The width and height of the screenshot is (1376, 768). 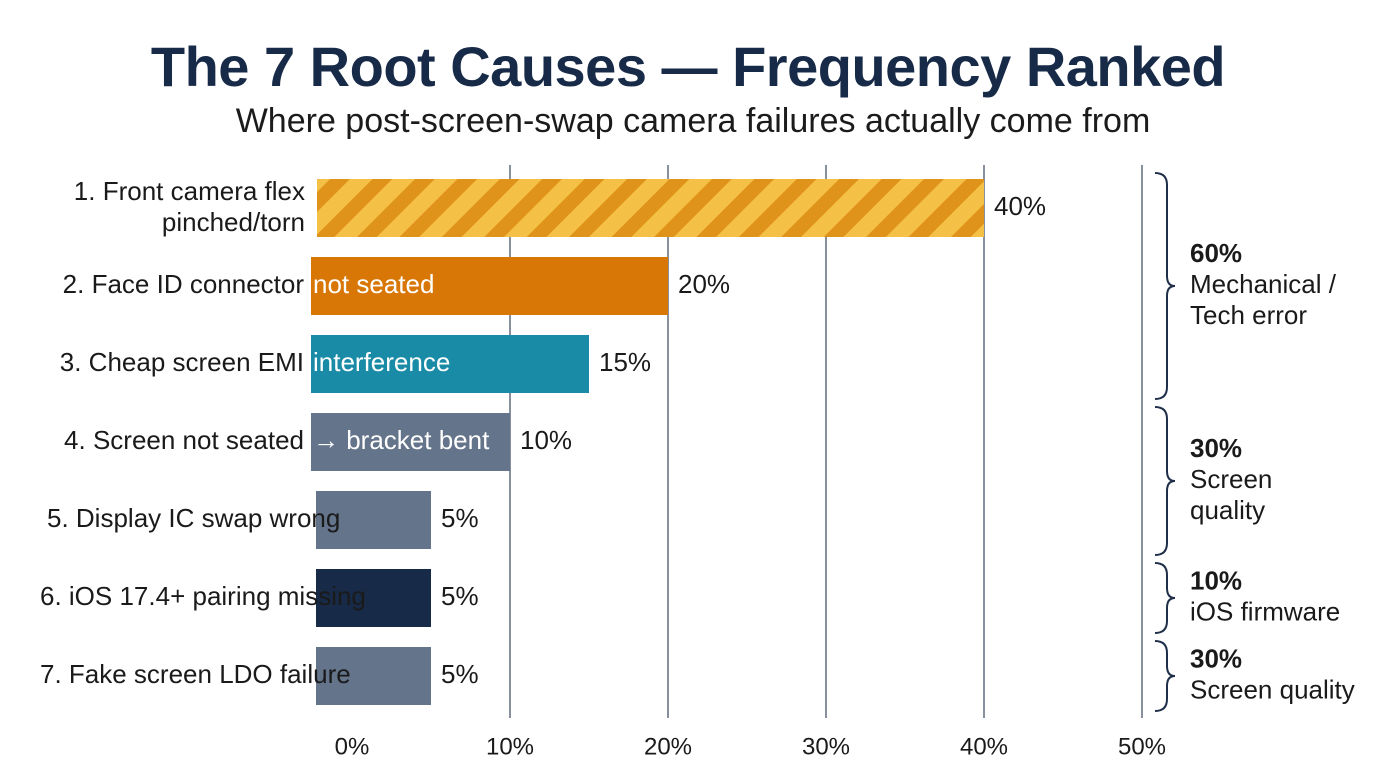 What do you see at coordinates (1263, 284) in the screenshot?
I see `group-label: Mechanical /` at bounding box center [1263, 284].